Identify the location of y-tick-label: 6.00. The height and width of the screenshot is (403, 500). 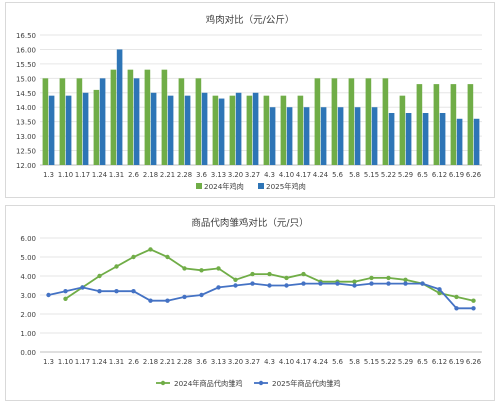
(28, 239).